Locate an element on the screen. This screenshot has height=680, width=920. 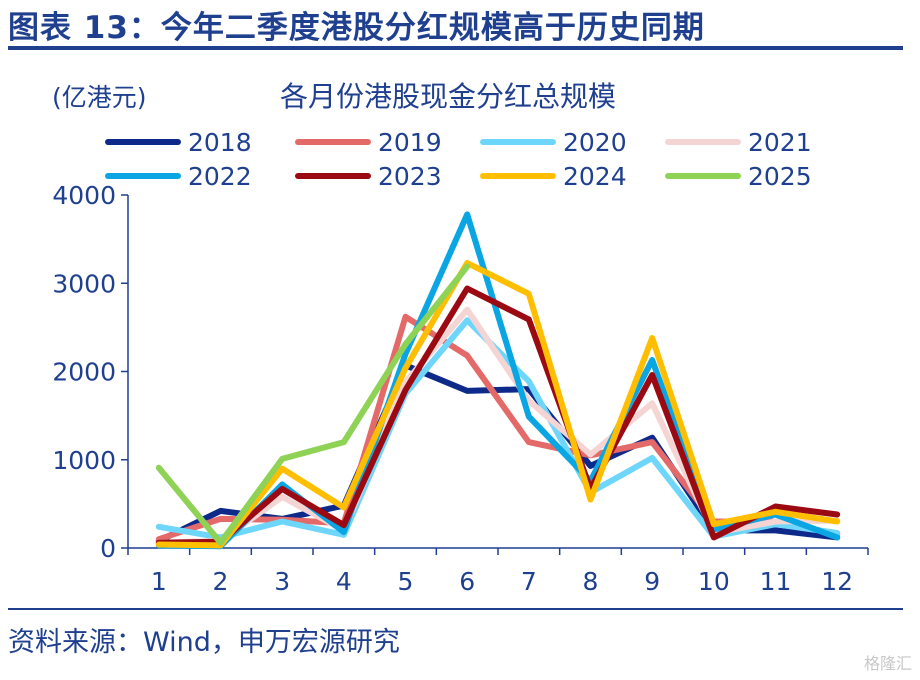
y-tick-label: 1000 is located at coordinates (84, 460).